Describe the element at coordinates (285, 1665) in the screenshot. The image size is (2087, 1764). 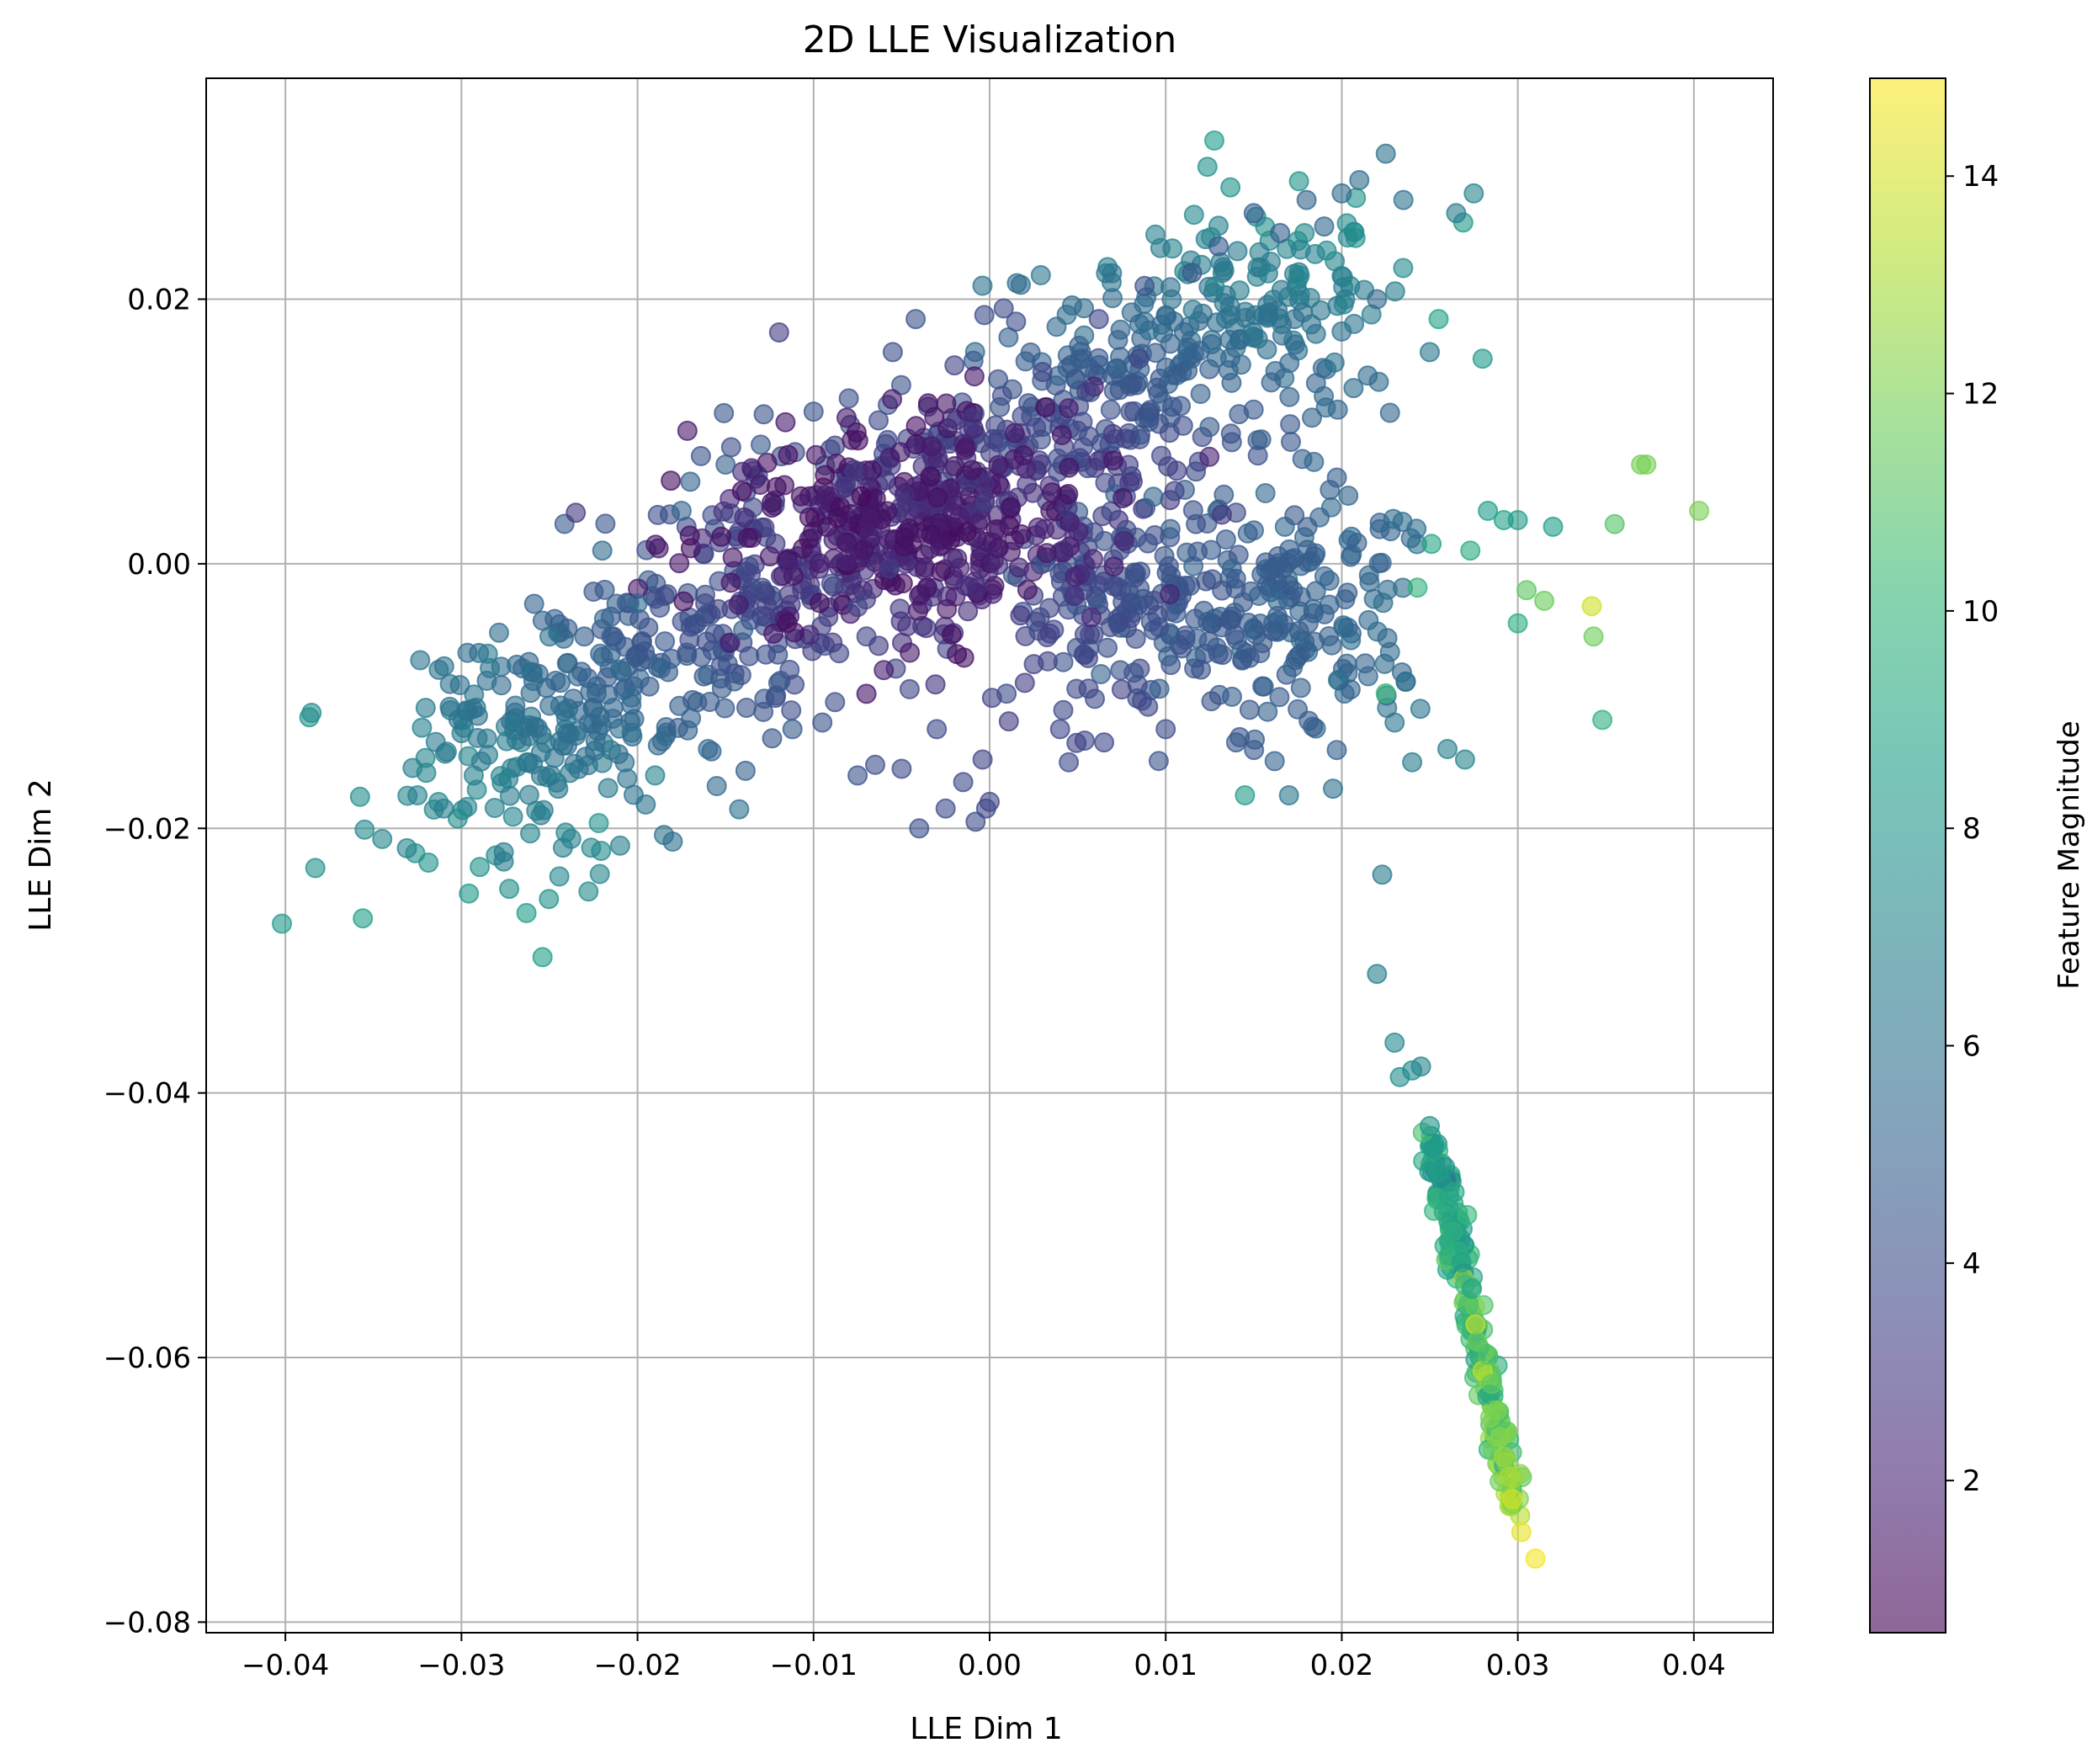
I see `x-tick-label: −0.04` at that location.